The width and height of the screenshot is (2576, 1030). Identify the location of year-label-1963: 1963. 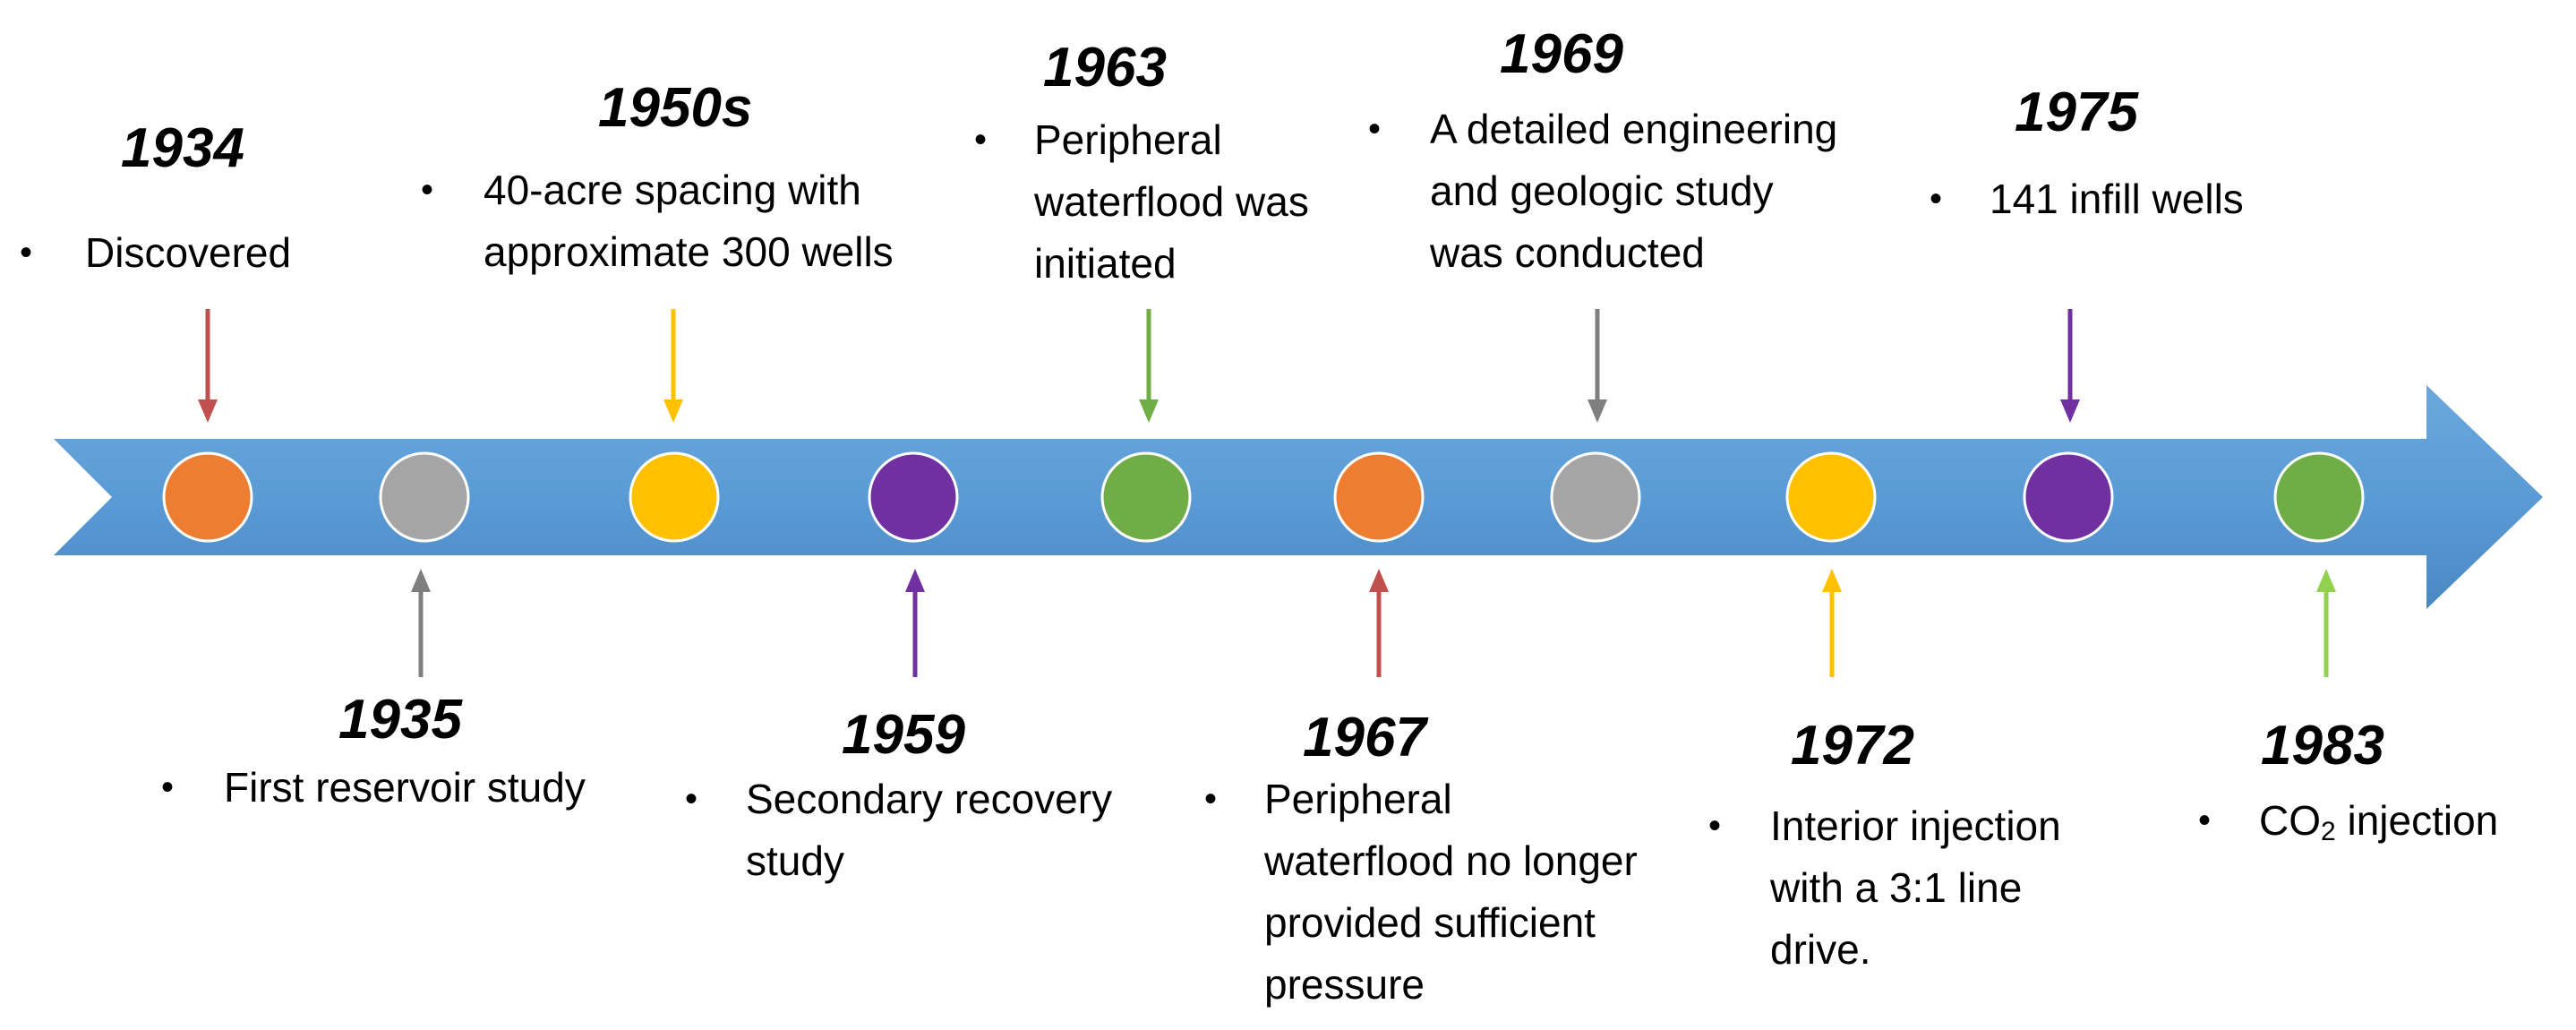
(1105, 68).